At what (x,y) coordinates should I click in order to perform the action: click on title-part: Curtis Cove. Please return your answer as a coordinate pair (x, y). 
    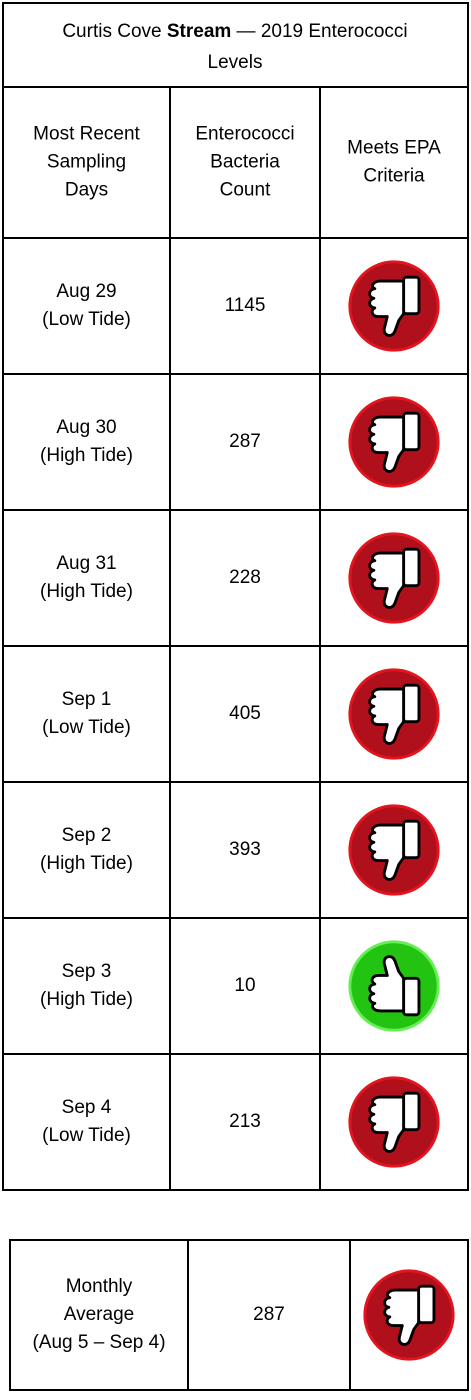
    Looking at the image, I should click on (114, 31).